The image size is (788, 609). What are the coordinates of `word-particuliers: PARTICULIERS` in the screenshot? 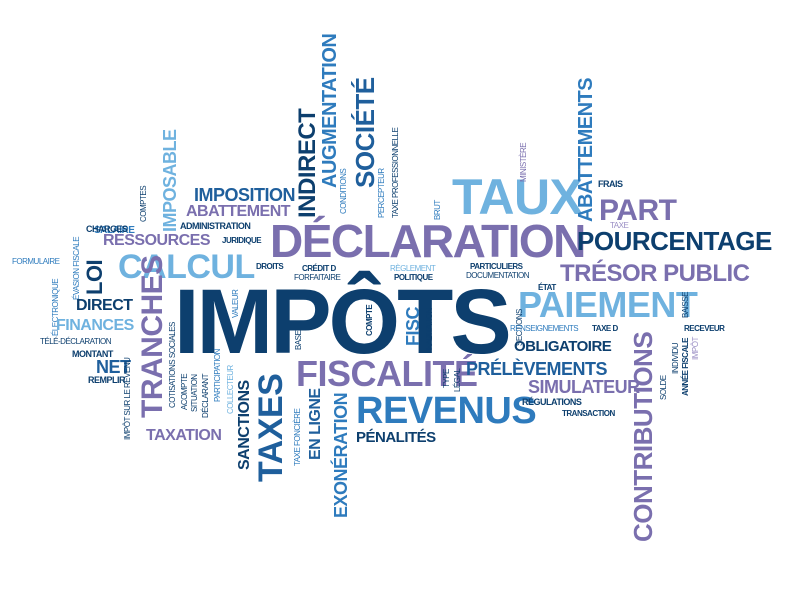 It's located at (496, 266).